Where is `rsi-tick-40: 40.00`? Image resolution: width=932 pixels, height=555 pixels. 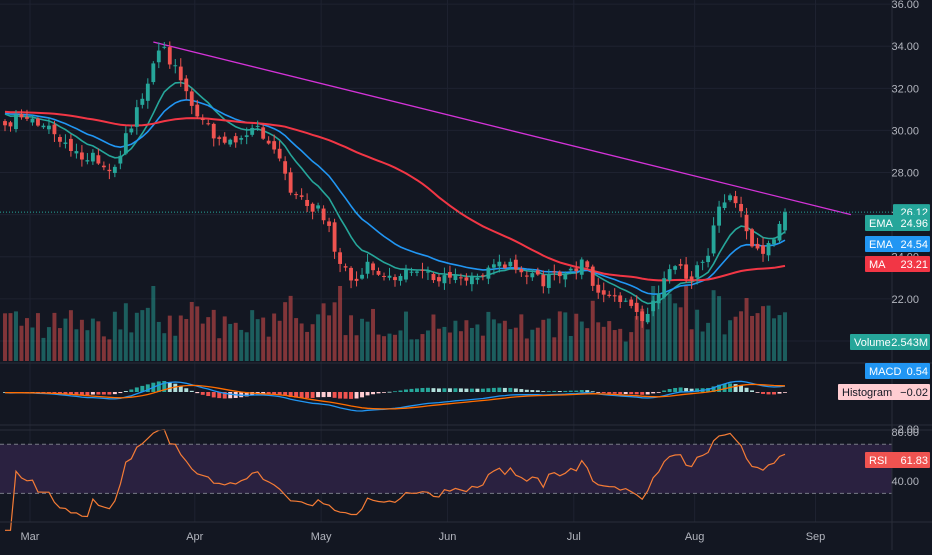 rsi-tick-40: 40.00 is located at coordinates (905, 482).